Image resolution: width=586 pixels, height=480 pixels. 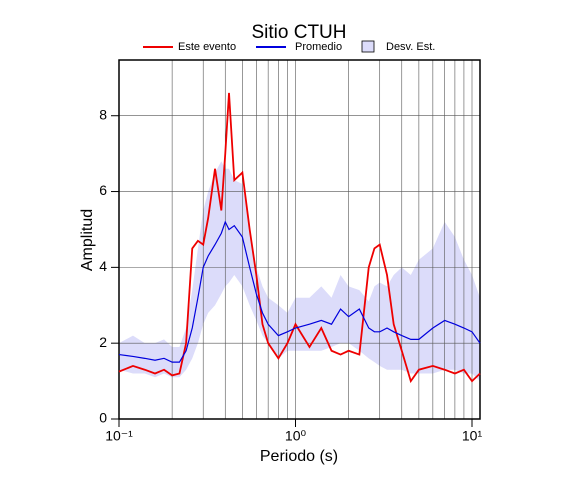 What do you see at coordinates (119, 436) in the screenshot?
I see `x-tick-label: 10⁻¹` at bounding box center [119, 436].